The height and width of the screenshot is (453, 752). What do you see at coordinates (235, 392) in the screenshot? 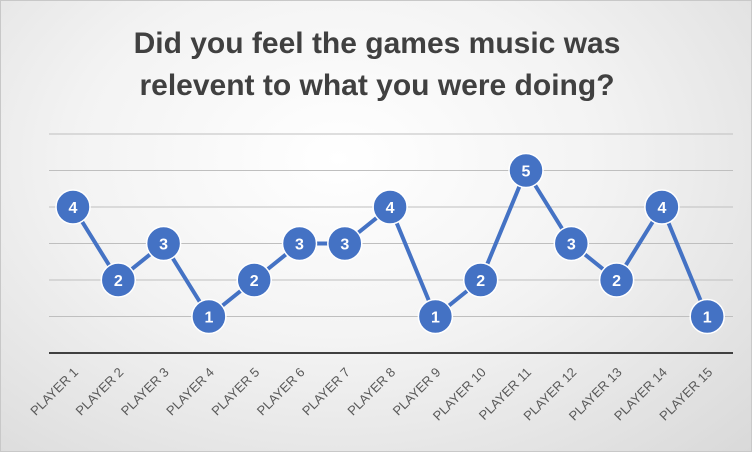
I see `x-tick-label: PLAYER 5` at bounding box center [235, 392].